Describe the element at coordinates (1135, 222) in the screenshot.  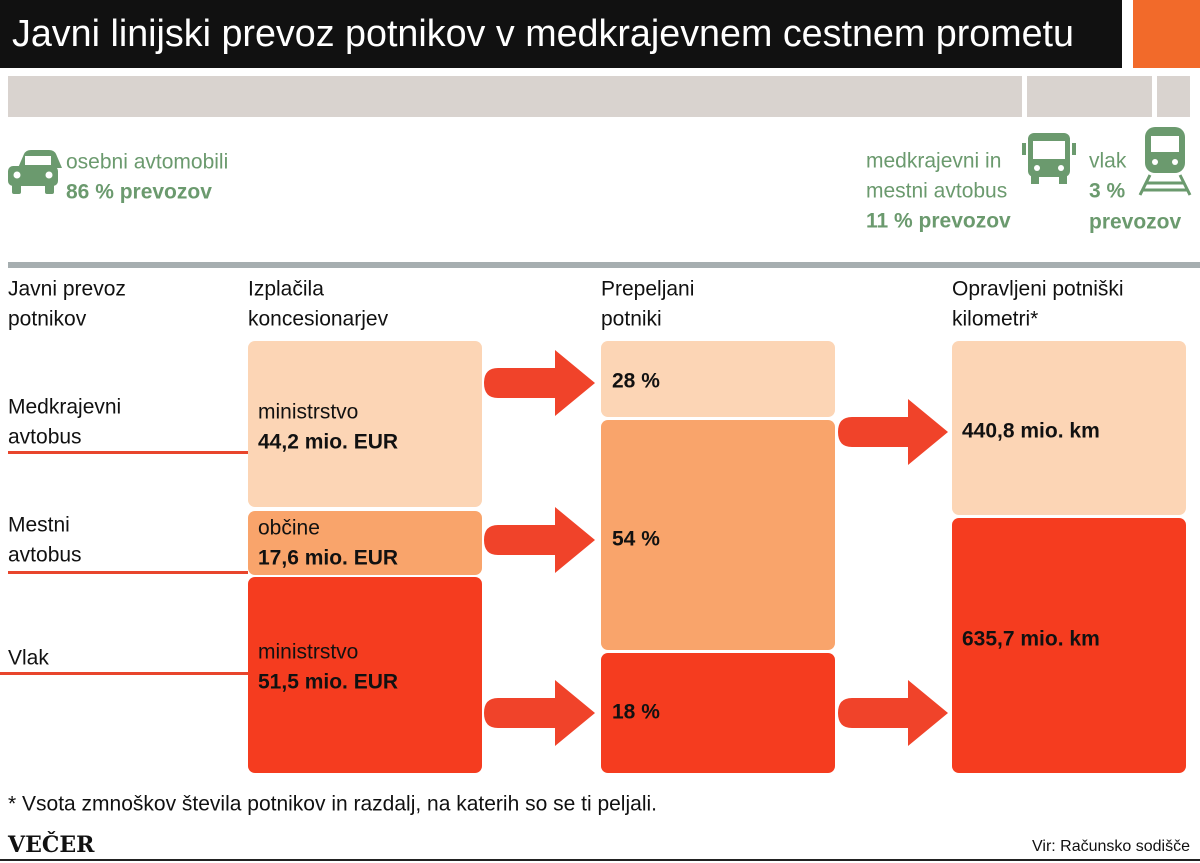
I see `mode-share: prevozov` at that location.